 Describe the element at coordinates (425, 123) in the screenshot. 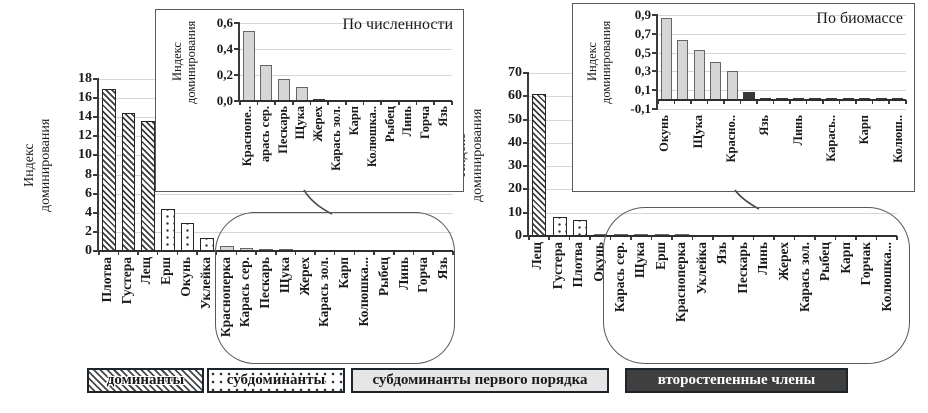

I see `x-category-label: Горча` at that location.